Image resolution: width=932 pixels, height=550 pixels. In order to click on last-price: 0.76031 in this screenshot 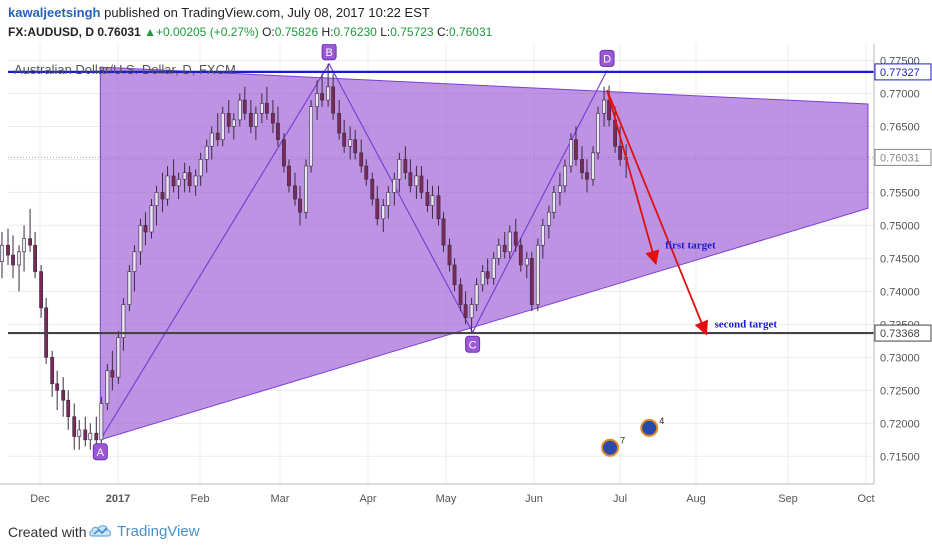, I will do `click(119, 32)`.